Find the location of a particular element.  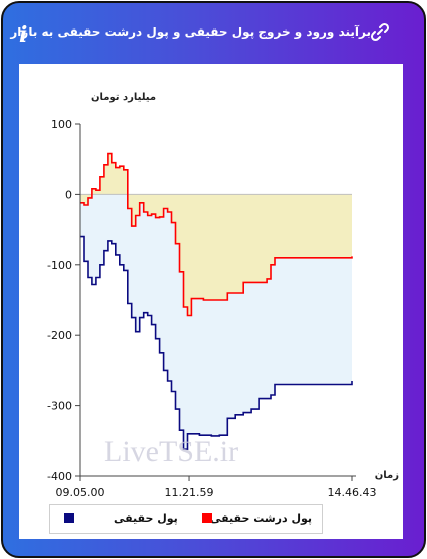

y-tick-label-4: -300 is located at coordinates (59, 406).